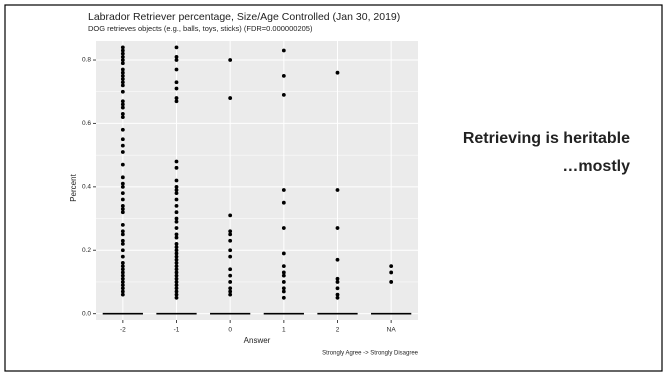  Describe the element at coordinates (123, 330) in the screenshot. I see `x-tick-label: -2` at that location.